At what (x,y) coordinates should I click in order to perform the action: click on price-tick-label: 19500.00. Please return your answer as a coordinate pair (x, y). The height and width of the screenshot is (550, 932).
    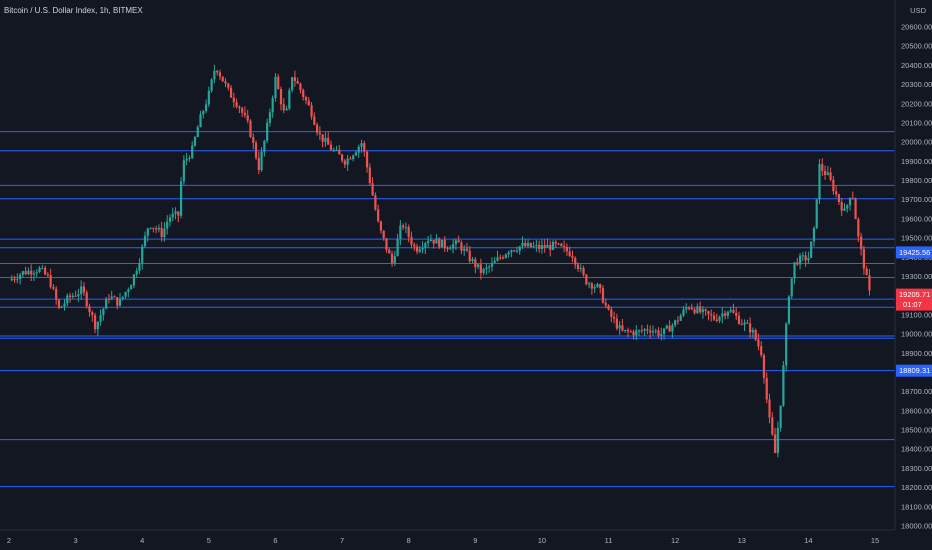
    Looking at the image, I should click on (916, 238).